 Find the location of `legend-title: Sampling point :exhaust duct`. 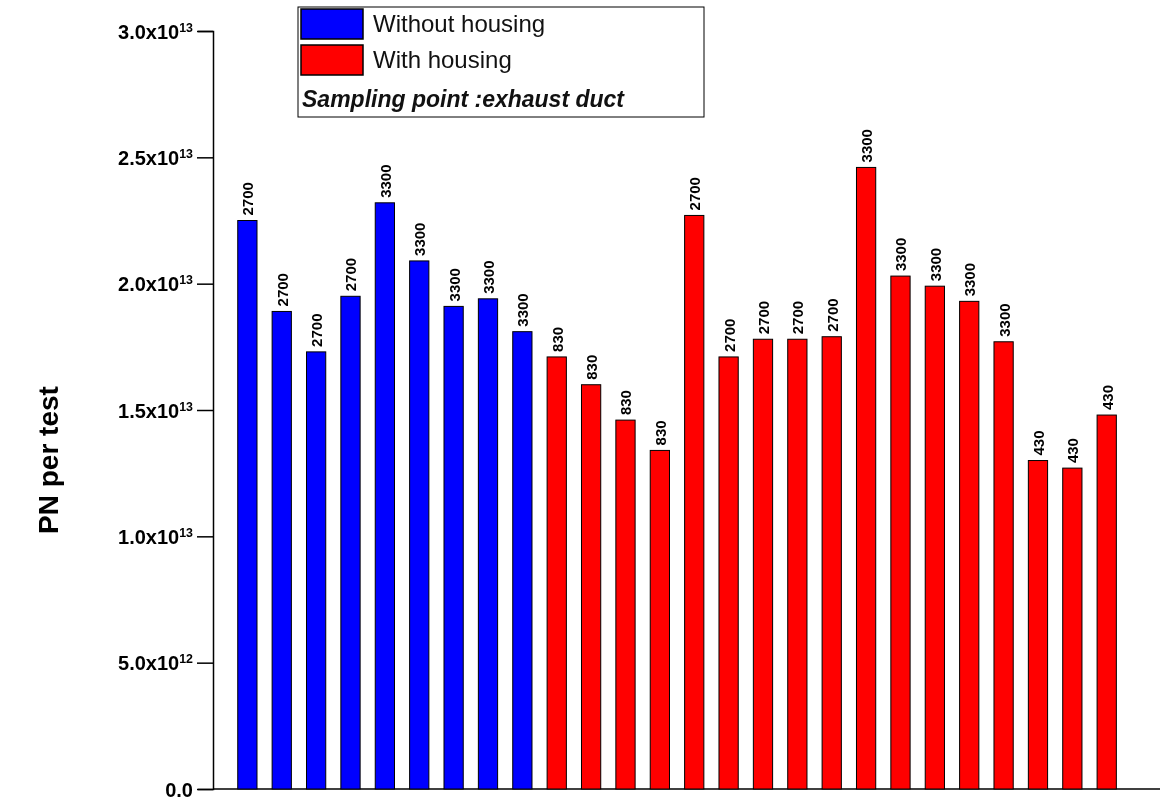

legend-title: Sampling point :exhaust duct is located at coordinates (464, 99).